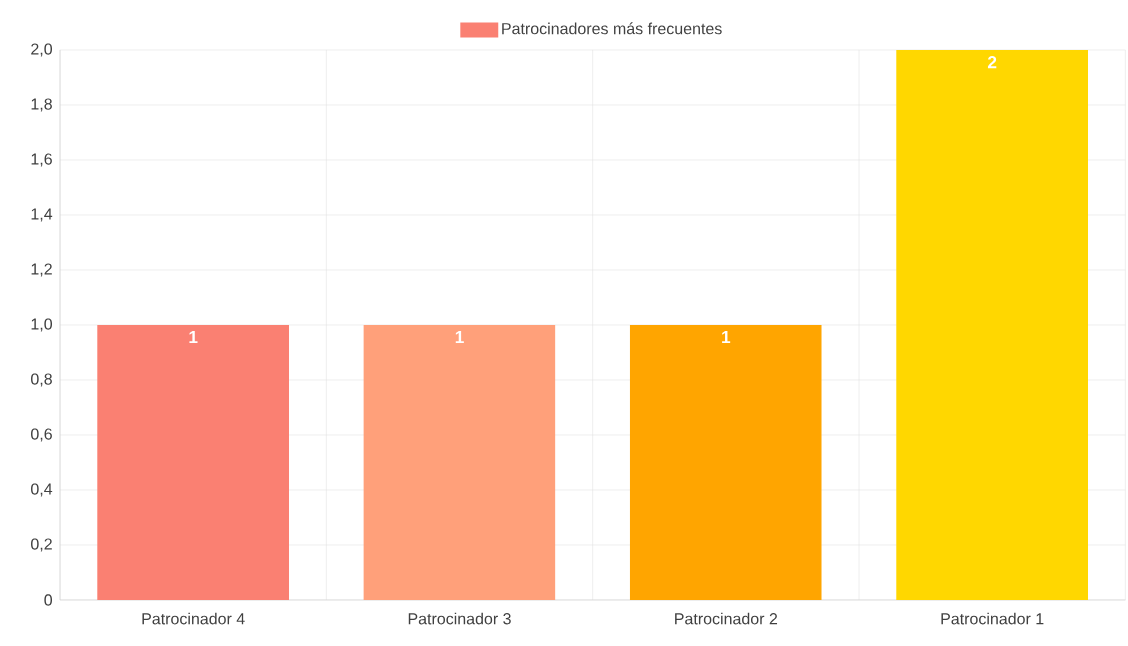 The height and width of the screenshot is (646, 1128). I want to click on y-tick-label: 0,8, so click(41, 380).